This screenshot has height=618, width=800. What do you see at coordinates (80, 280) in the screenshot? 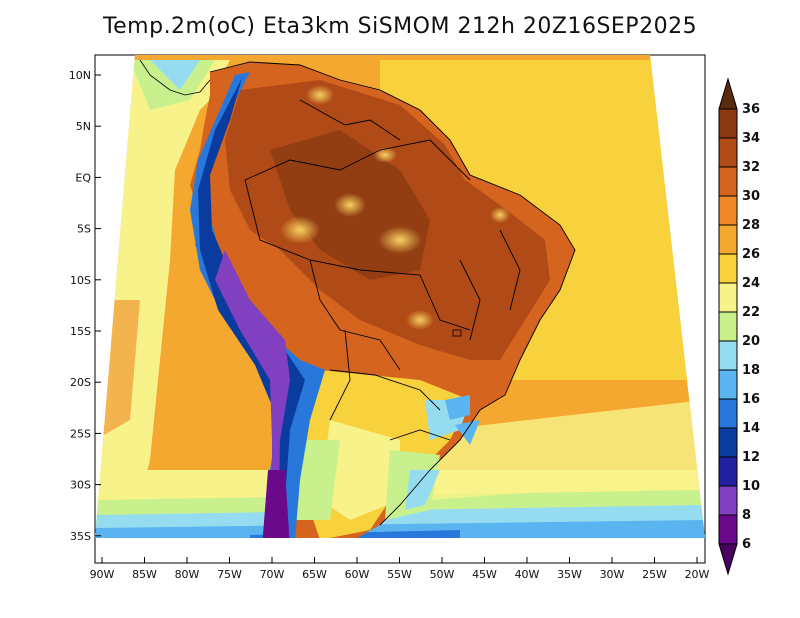
I see `lat-tick-label: 10S` at bounding box center [80, 280].